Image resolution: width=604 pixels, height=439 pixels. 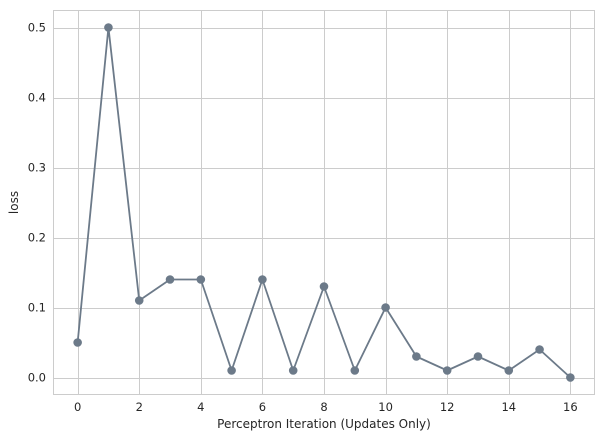 I want to click on y-tick-label: 0.0, so click(x=37, y=378).